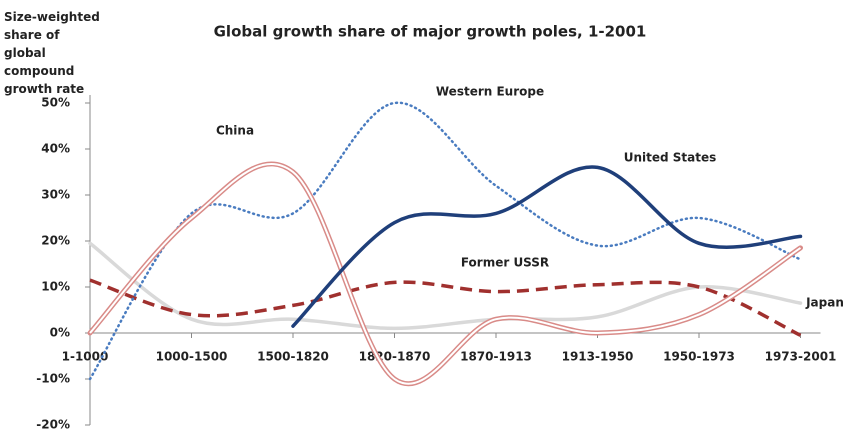 This screenshot has width=847, height=433. Describe the element at coordinates (55, 241) in the screenshot. I see `y-tick-label: 20%` at that location.